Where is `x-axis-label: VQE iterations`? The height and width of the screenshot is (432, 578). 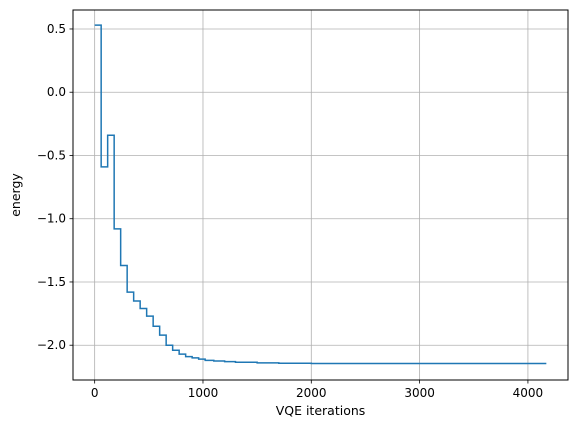
x-axis-label: VQE iterations is located at coordinates (321, 410).